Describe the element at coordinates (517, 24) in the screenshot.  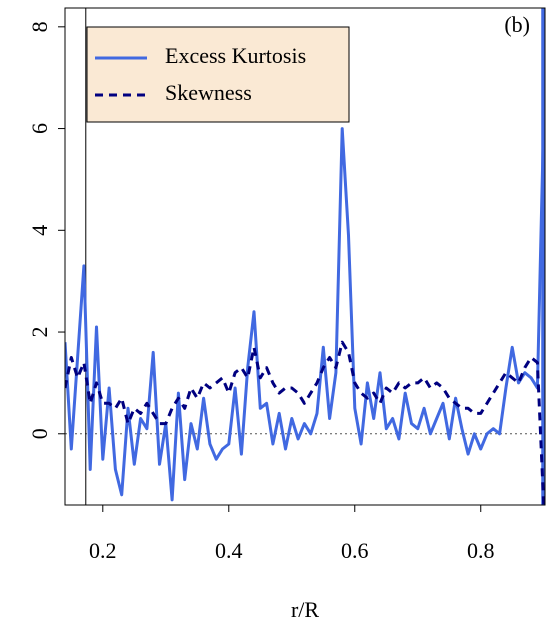
I see `panel-label: (b)` at that location.